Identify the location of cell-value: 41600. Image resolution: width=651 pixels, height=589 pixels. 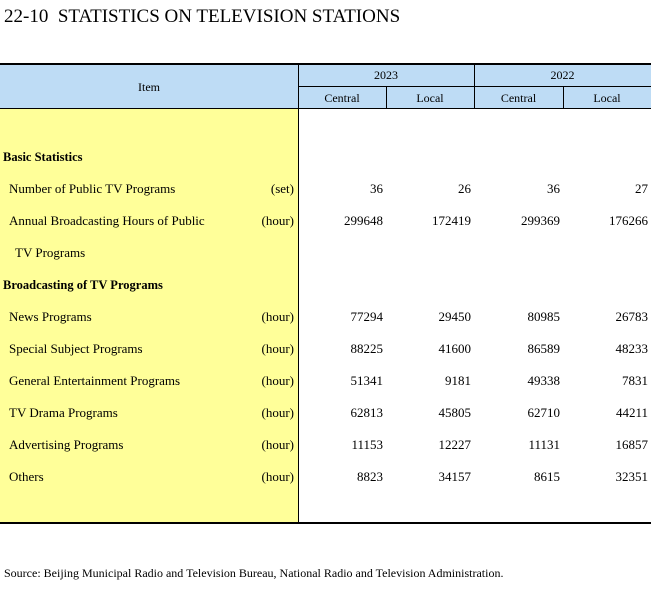
(455, 348).